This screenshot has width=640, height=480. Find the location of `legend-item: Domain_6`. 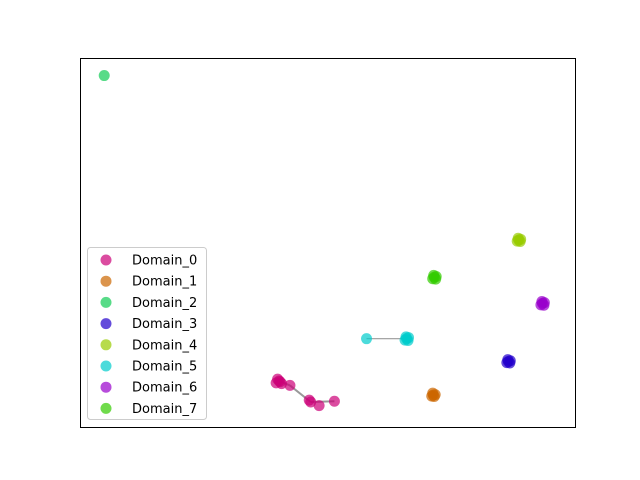

legend-item: Domain_6 is located at coordinates (148, 388).